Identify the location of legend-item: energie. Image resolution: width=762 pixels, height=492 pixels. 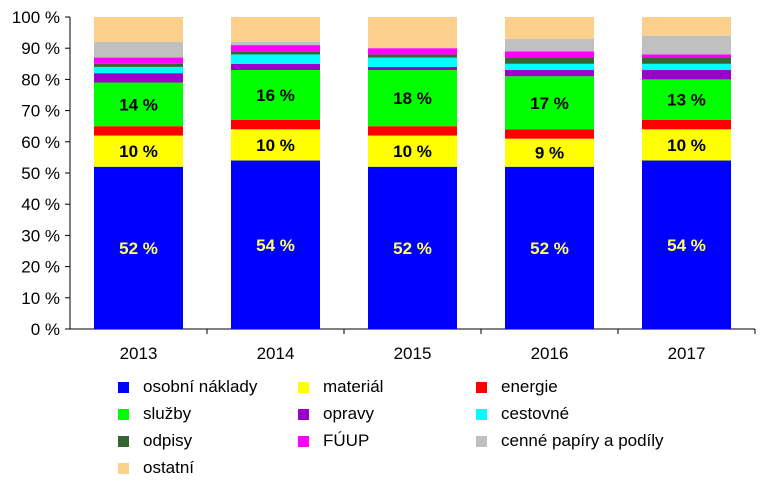
(517, 387).